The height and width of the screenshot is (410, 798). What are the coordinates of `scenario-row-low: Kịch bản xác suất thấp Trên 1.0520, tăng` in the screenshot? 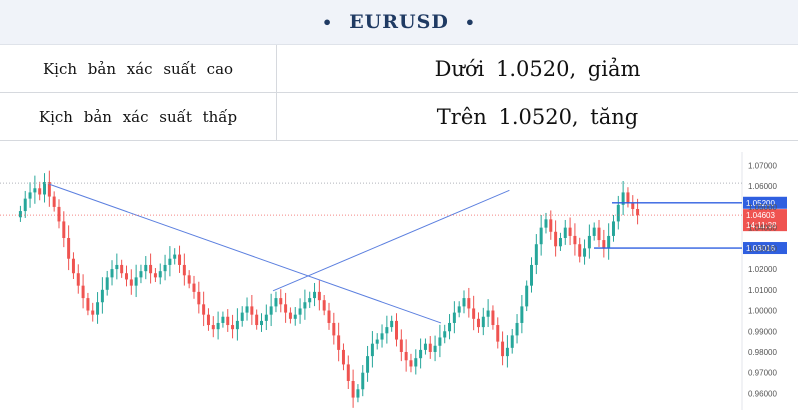 It's located at (399, 116).